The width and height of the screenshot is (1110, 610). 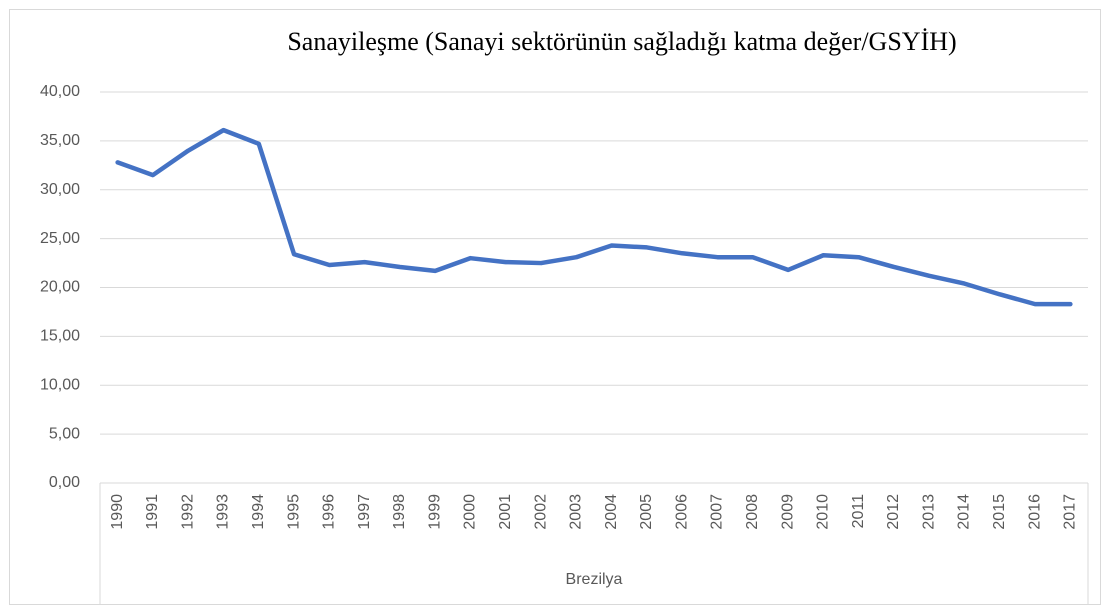 What do you see at coordinates (60, 336) in the screenshot?
I see `y-tick-label: 15,00` at bounding box center [60, 336].